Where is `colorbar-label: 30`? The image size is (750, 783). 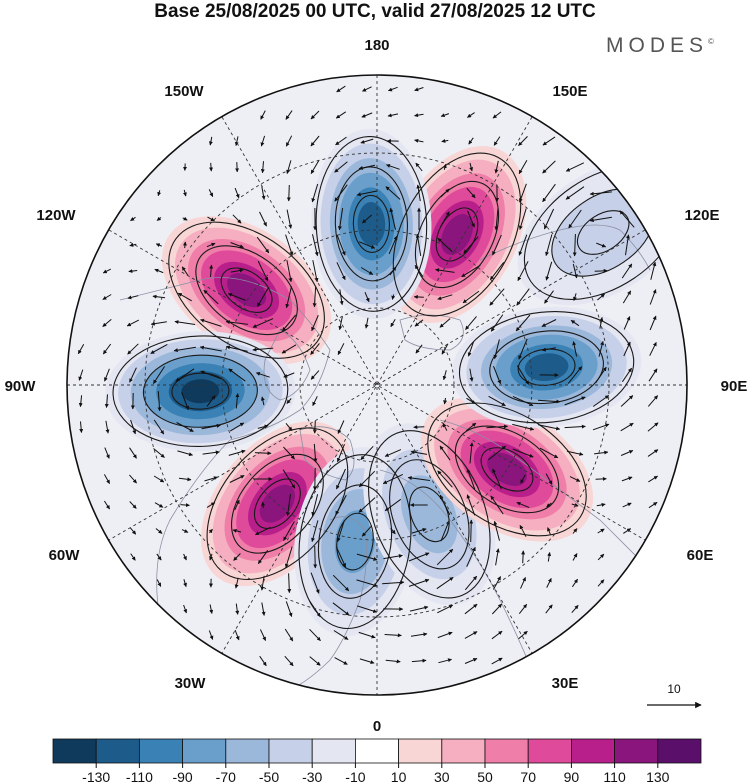 colorbar-label: 30 is located at coordinates (442, 776).